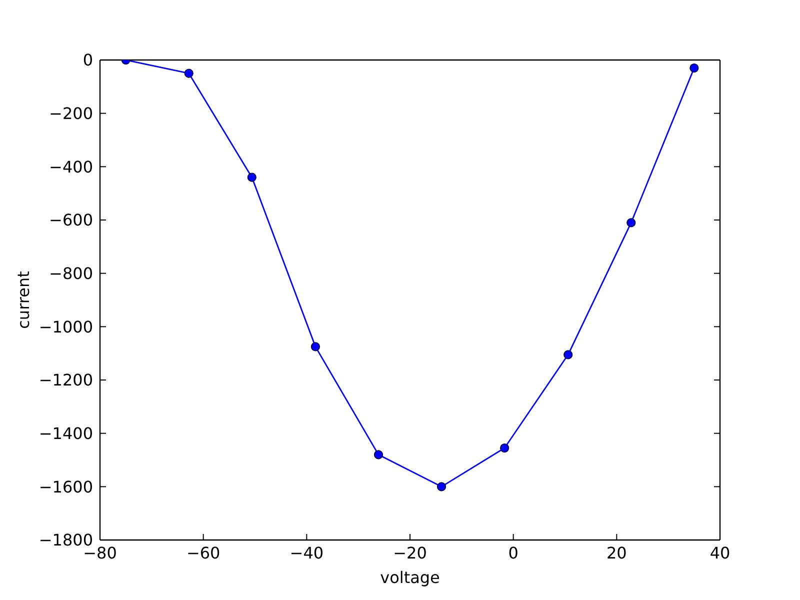 This screenshot has width=800, height=600. What do you see at coordinates (71, 166) in the screenshot?
I see `y-tick-label: −400` at bounding box center [71, 166].